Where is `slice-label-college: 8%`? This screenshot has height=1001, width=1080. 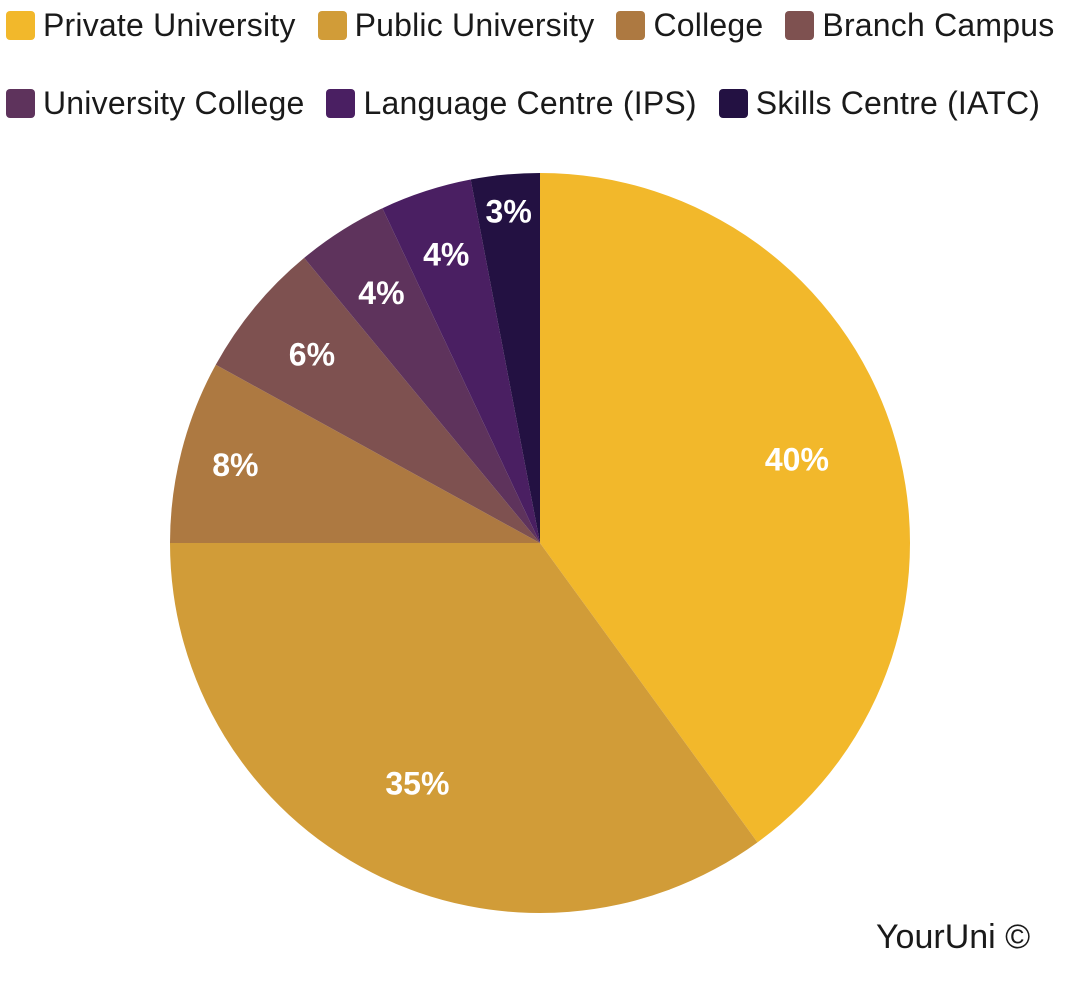
slice-label-college: 8% is located at coordinates (235, 465).